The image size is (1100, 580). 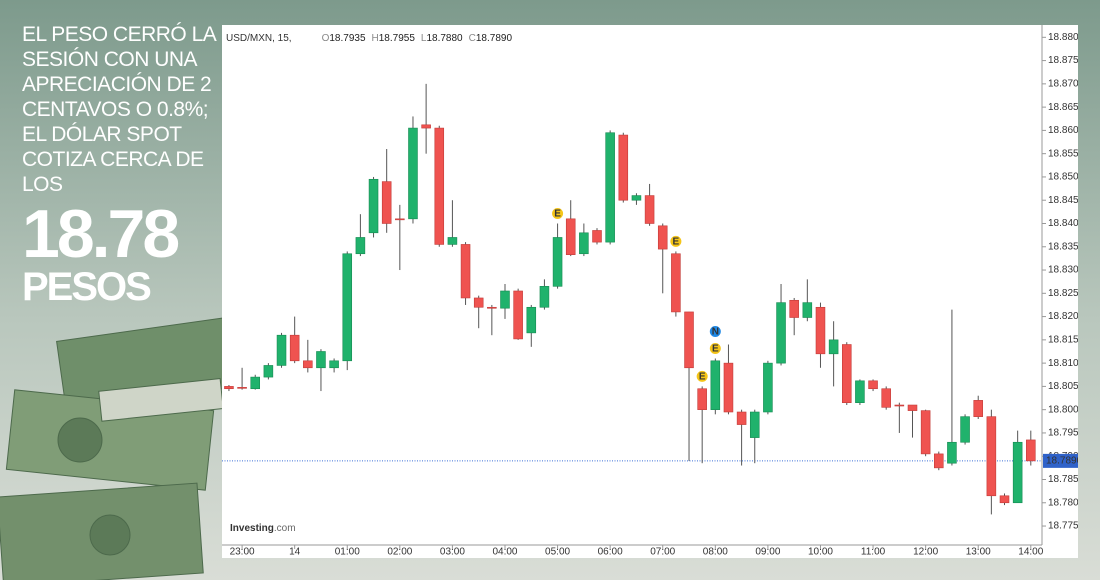 I want to click on symbol: USD/MXN, 15,, so click(x=259, y=38).